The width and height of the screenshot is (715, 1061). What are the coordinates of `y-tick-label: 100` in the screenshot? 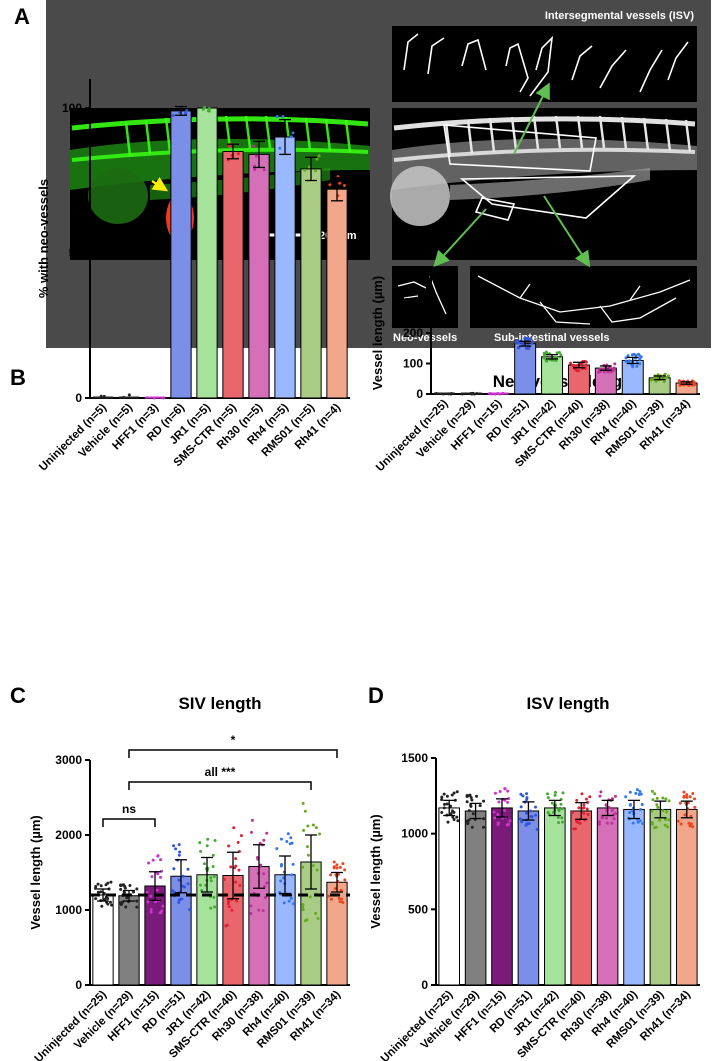 It's located at (72, 108).